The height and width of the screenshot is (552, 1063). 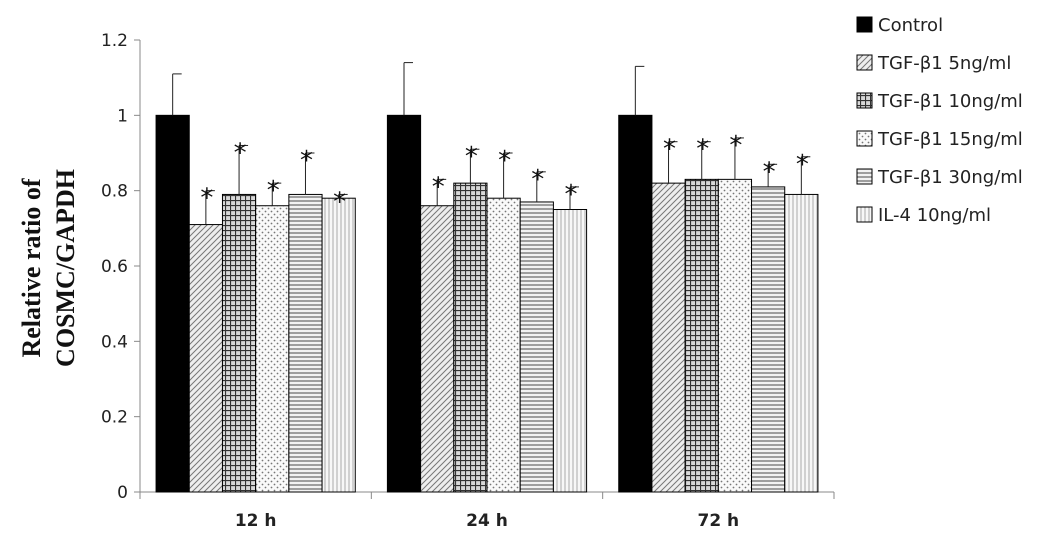 What do you see at coordinates (114, 192) in the screenshot?
I see `y-tick-label: 0.8` at bounding box center [114, 192].